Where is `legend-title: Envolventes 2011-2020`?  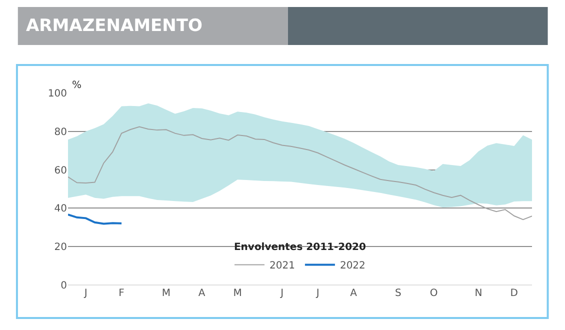 legend-title: Envolventes 2011-2020 is located at coordinates (300, 248).